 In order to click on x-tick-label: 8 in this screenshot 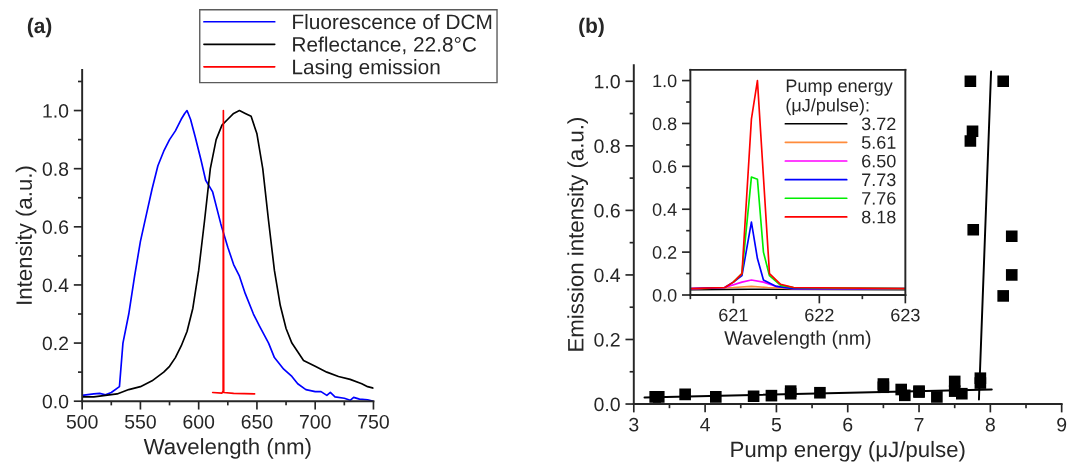, I will do `click(990, 424)`.